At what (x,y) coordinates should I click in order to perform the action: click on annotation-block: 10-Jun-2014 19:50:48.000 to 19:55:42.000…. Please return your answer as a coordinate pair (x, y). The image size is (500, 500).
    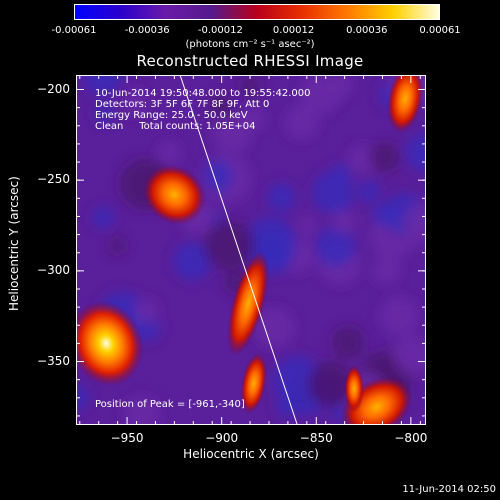
    Looking at the image, I should click on (203, 110).